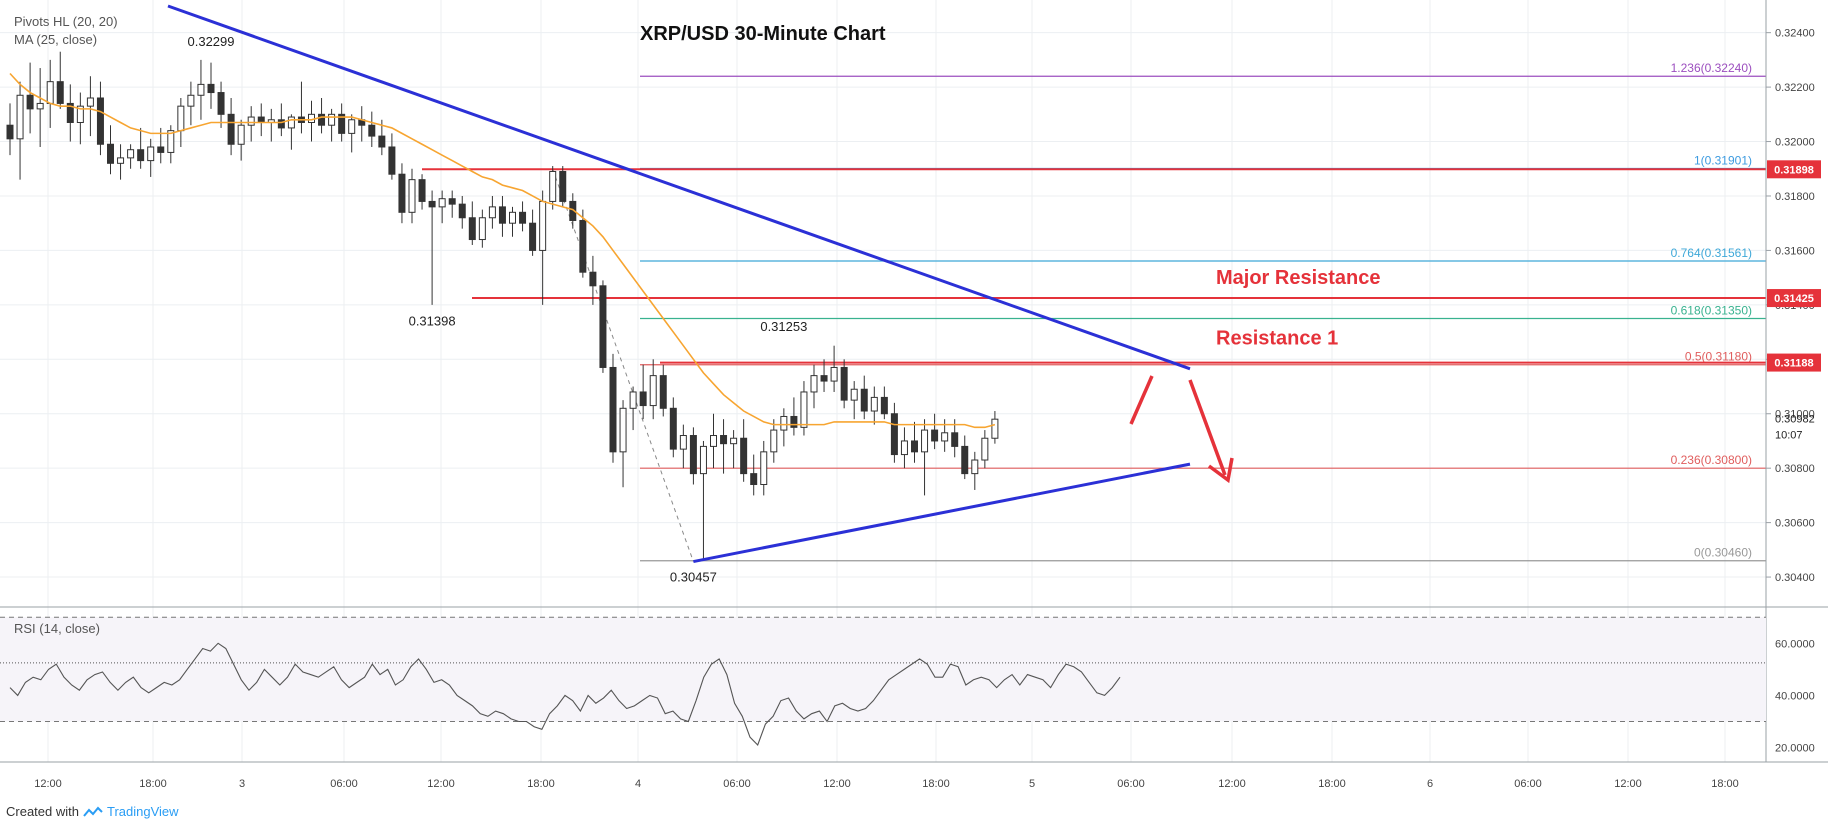  I want to click on price-tick-label: 0.31800, so click(1795, 197).